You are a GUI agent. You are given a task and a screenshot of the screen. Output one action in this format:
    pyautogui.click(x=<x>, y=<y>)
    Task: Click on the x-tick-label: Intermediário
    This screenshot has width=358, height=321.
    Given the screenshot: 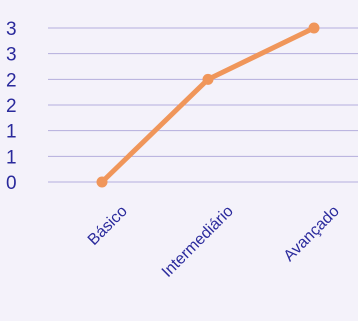 What is the action you would take?
    pyautogui.click(x=198, y=242)
    